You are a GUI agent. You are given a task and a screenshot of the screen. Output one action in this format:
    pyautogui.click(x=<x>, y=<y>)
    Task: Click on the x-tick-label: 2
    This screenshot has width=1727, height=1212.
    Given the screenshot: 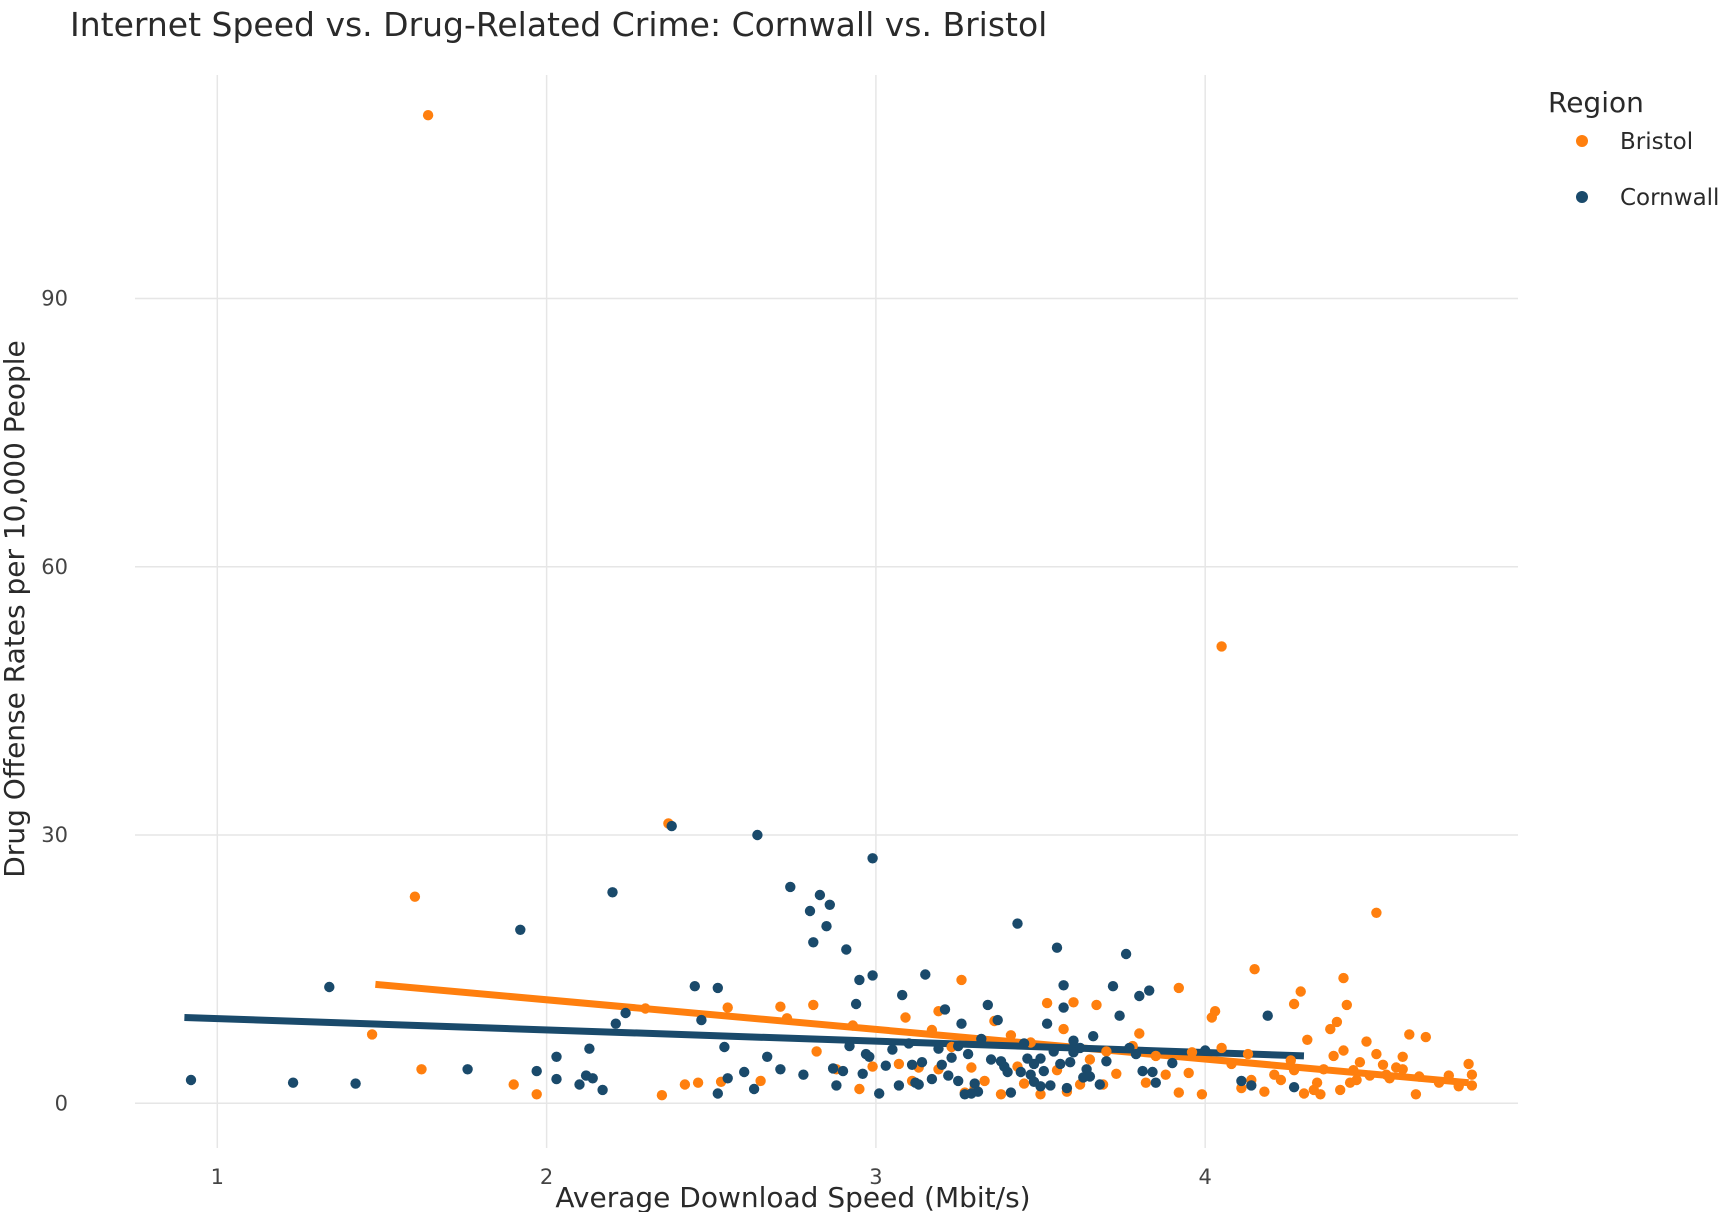 What is the action you would take?
    pyautogui.click(x=546, y=1177)
    